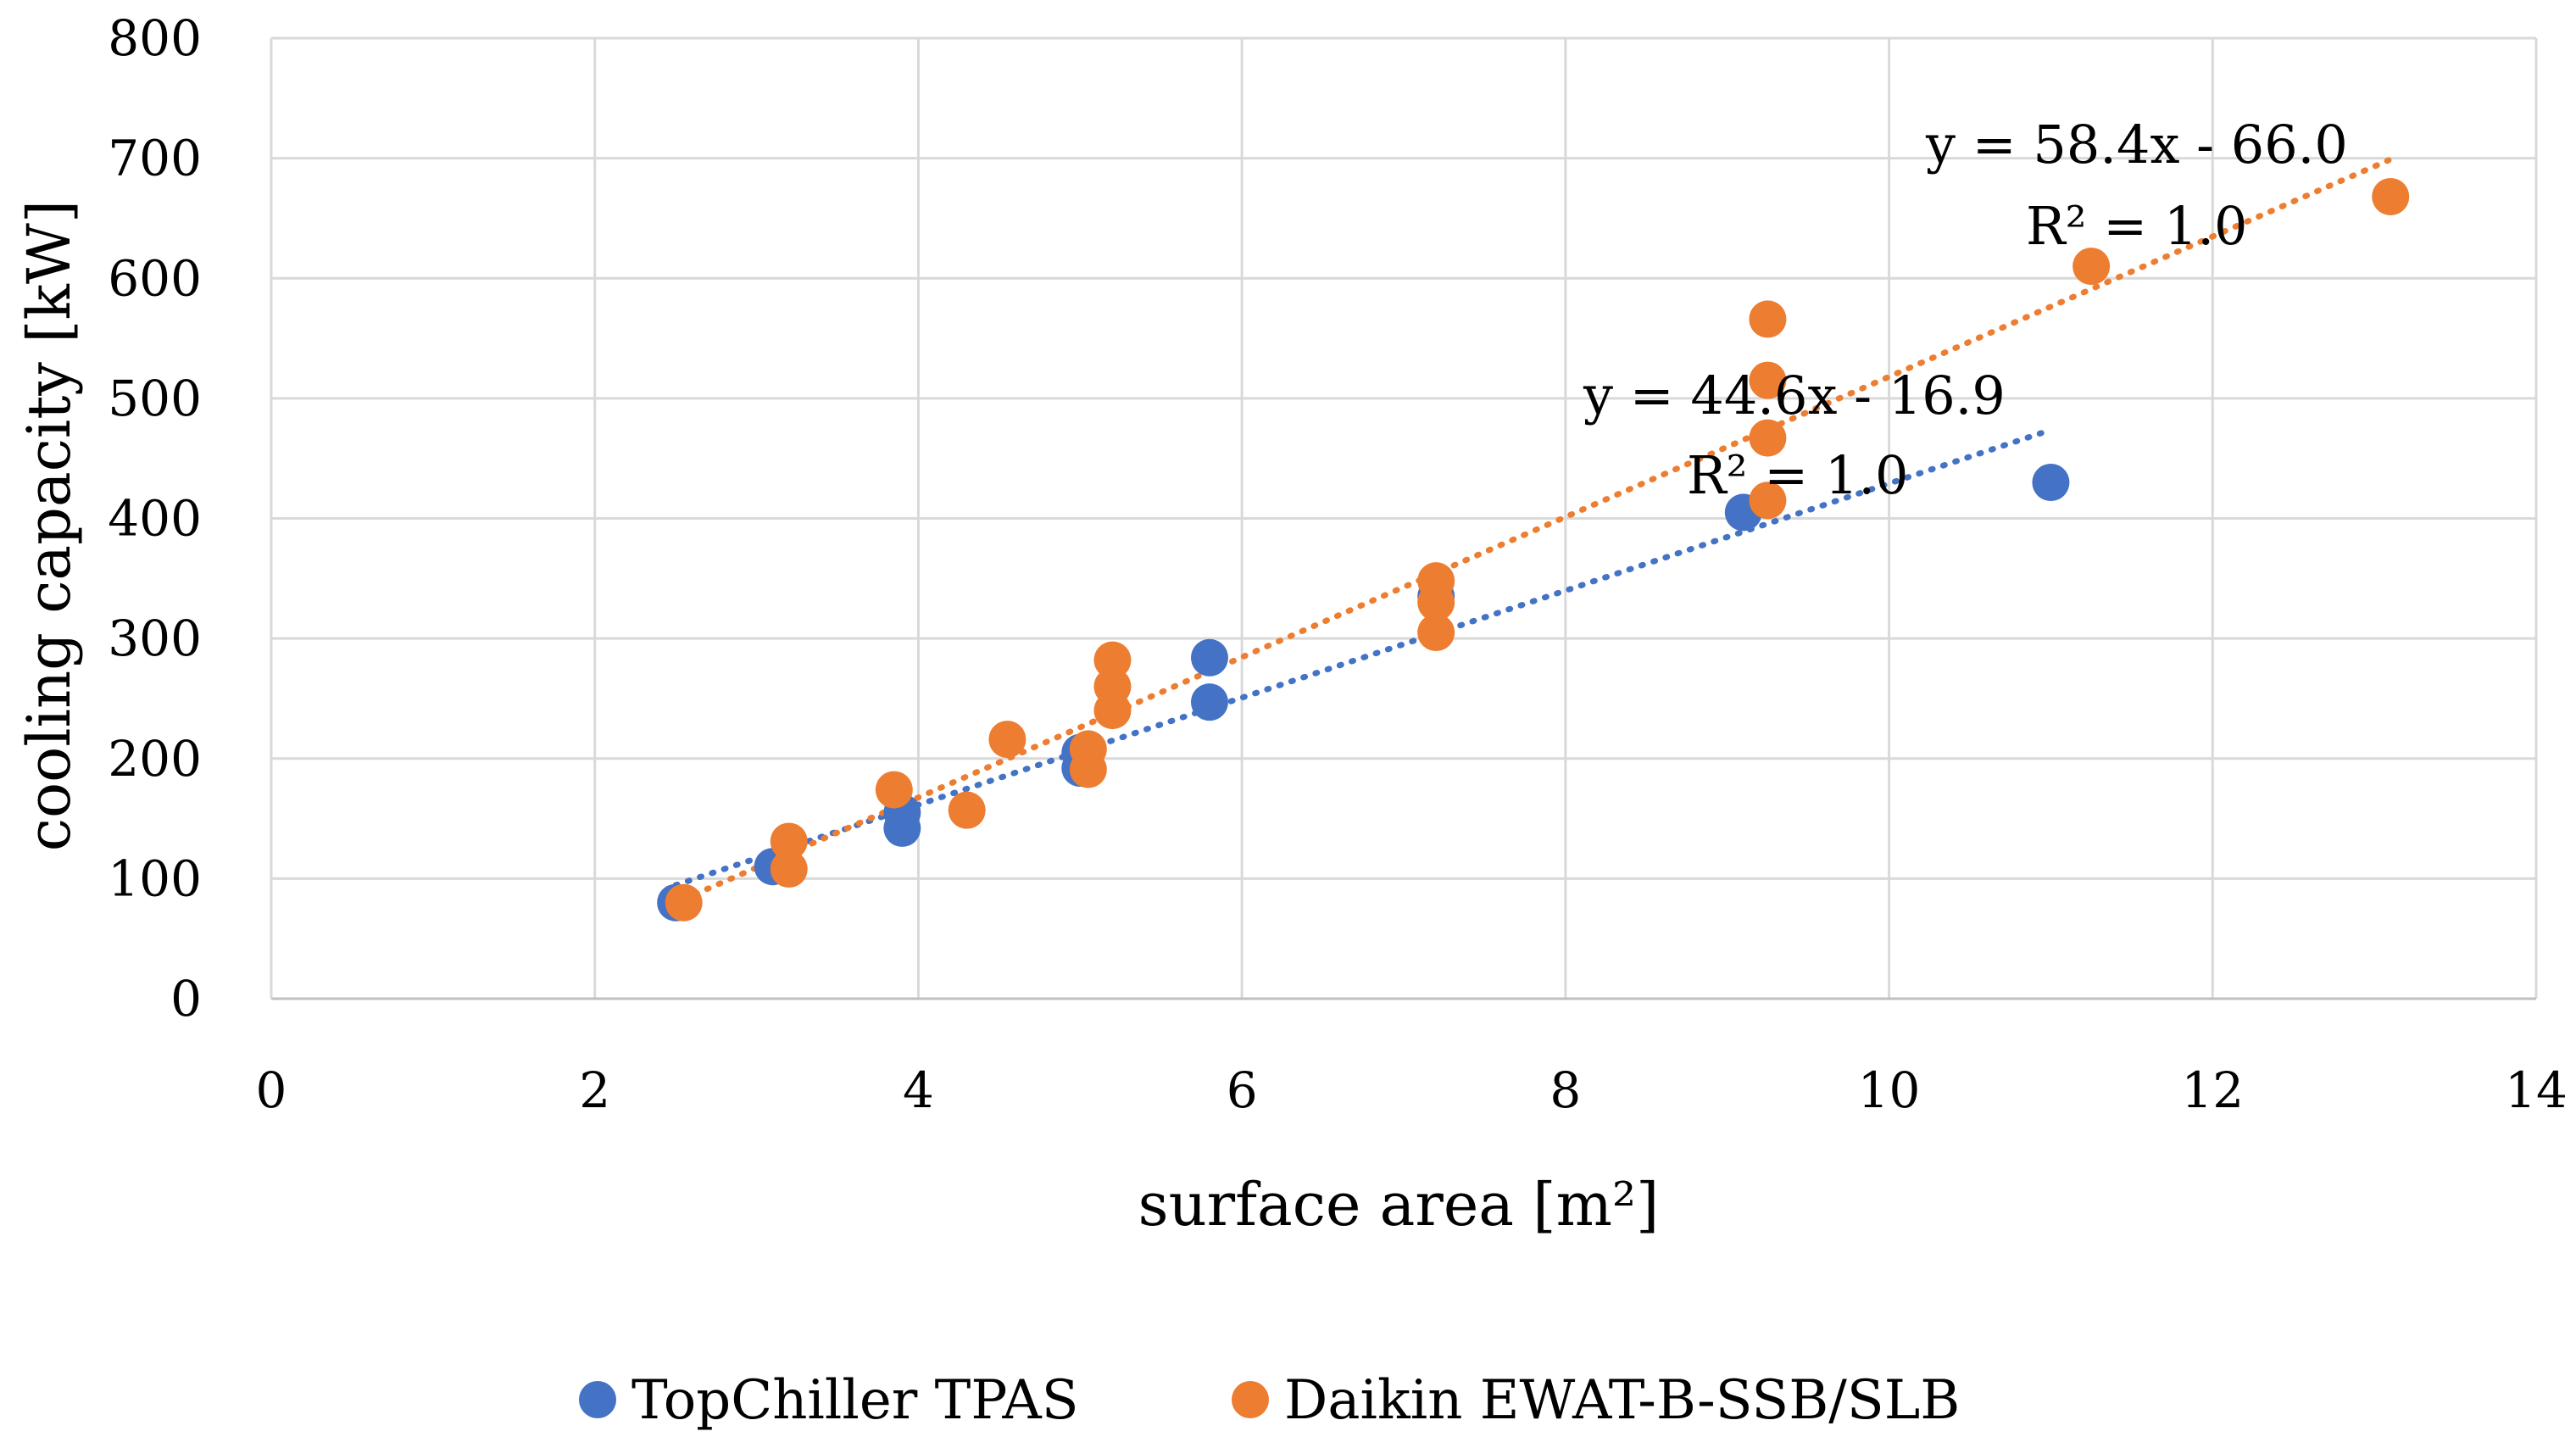  I want to click on x-tick-label-14: 14, so click(2536, 1090).